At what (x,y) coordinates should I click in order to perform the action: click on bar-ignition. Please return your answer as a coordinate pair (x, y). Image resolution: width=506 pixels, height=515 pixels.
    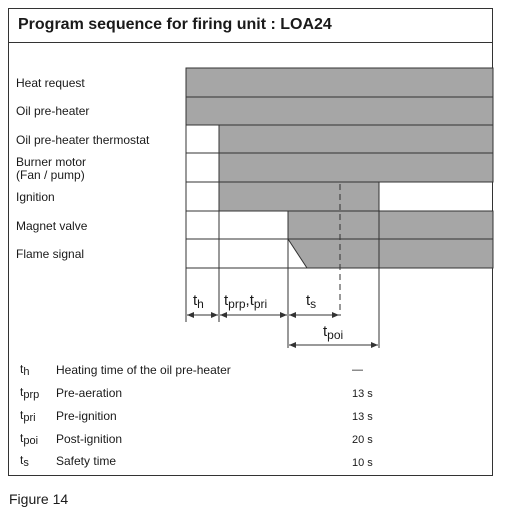
    Looking at the image, I should click on (299, 196).